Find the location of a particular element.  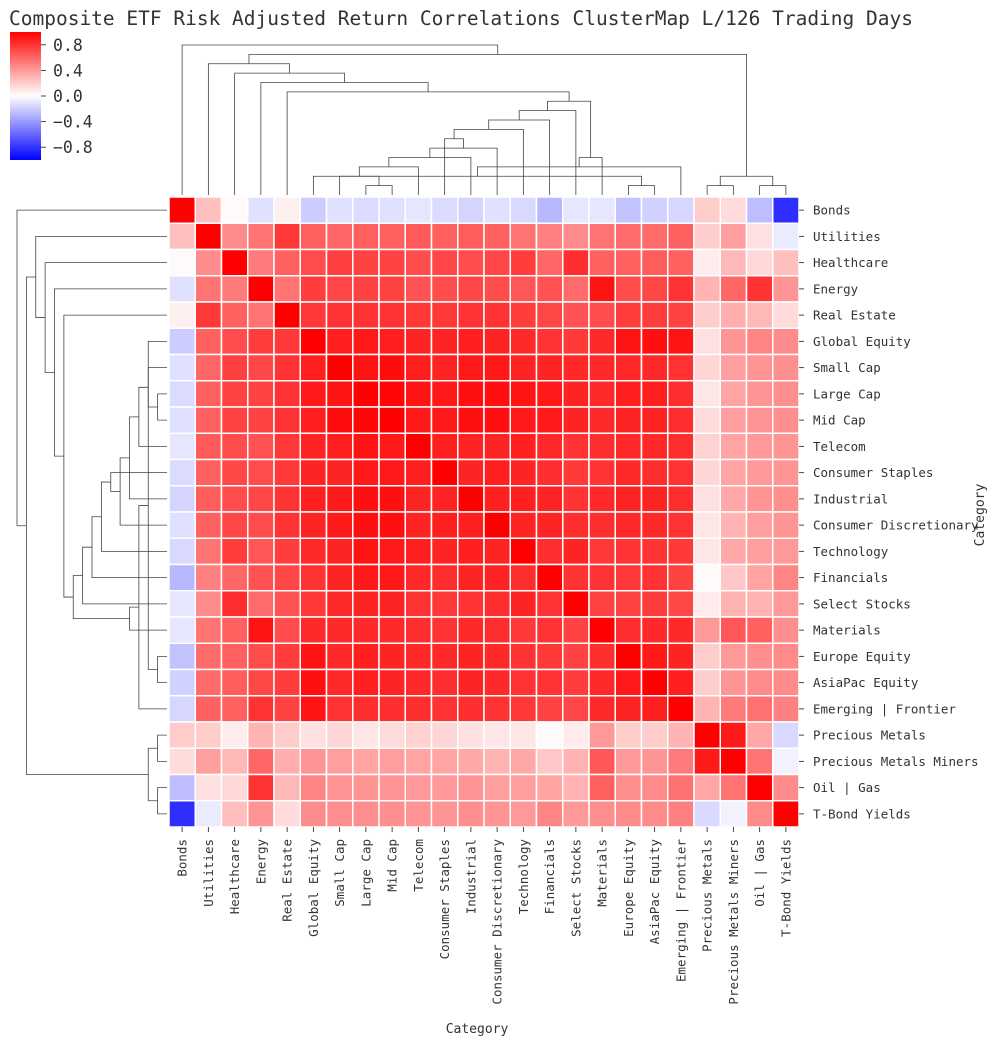

row-label-materials: Materials is located at coordinates (847, 630).